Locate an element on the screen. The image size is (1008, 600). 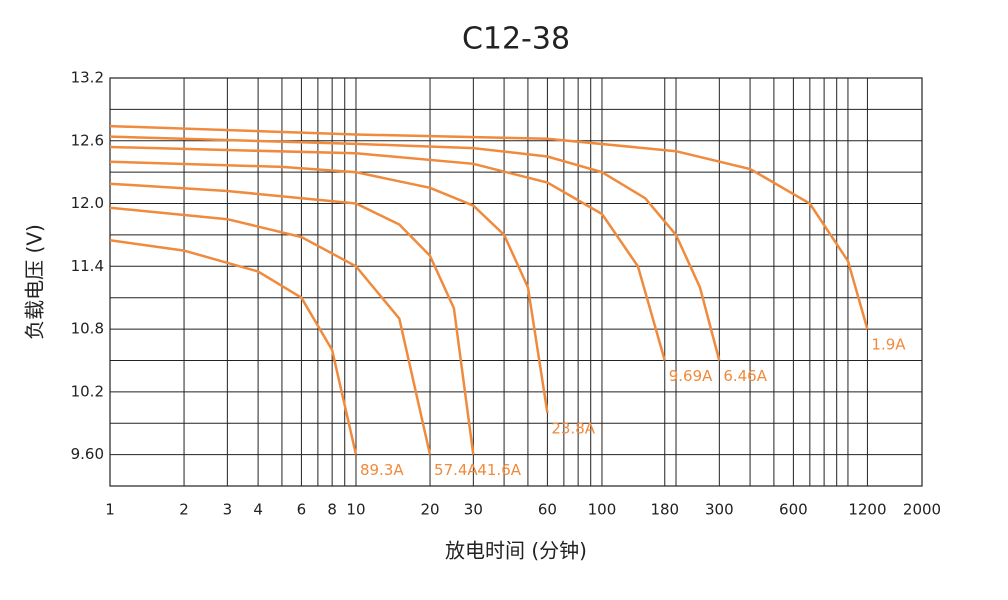
curve-label: 89.3A is located at coordinates (382, 470).